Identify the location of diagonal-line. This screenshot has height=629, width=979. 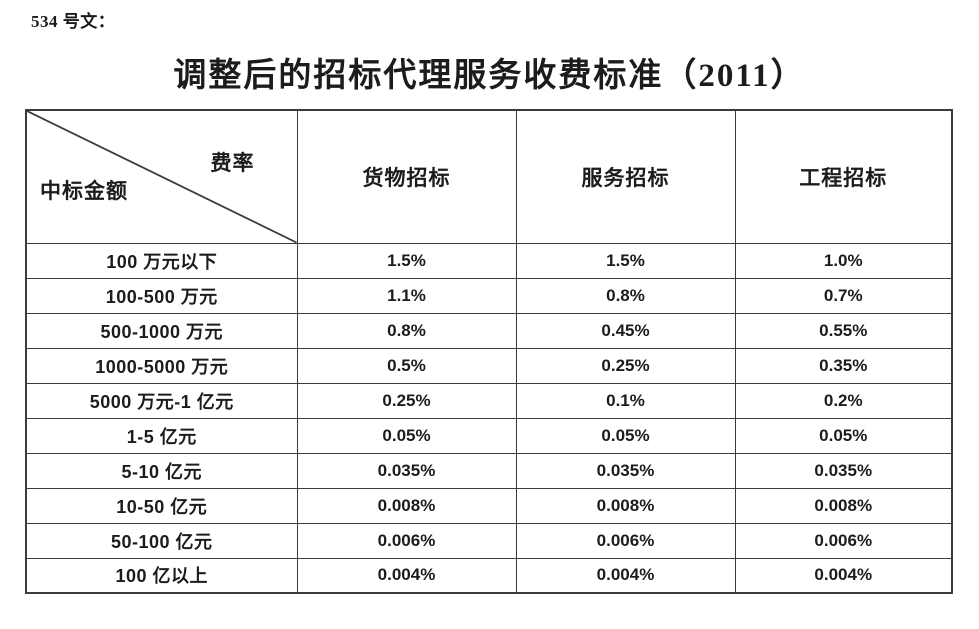
(162, 177).